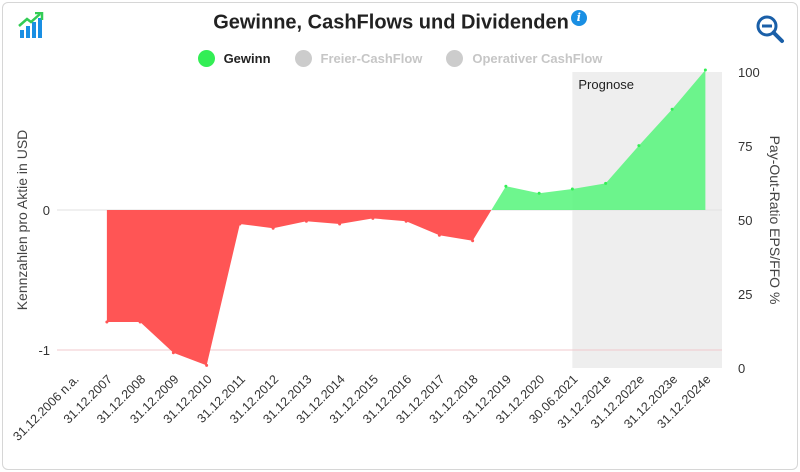 This screenshot has width=800, height=472. I want to click on y-tick-left: -1, so click(44, 350).